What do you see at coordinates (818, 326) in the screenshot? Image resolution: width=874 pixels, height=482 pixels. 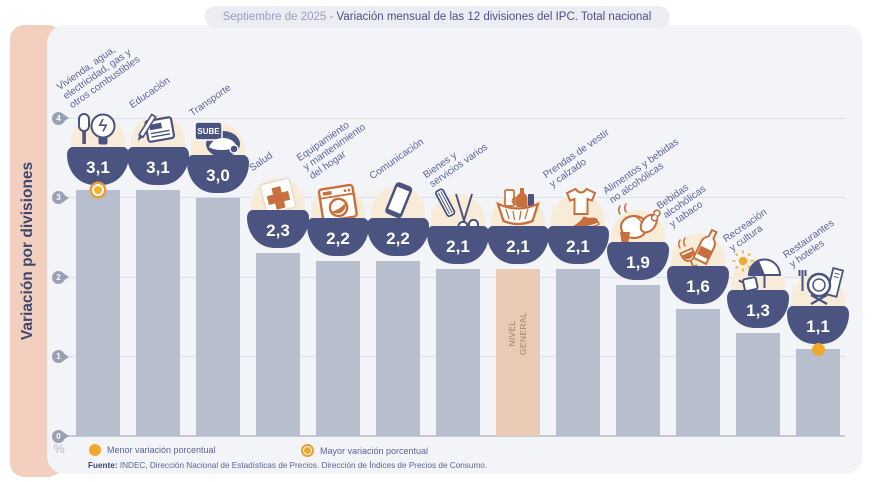 I see `division-value: 1,1` at bounding box center [818, 326].